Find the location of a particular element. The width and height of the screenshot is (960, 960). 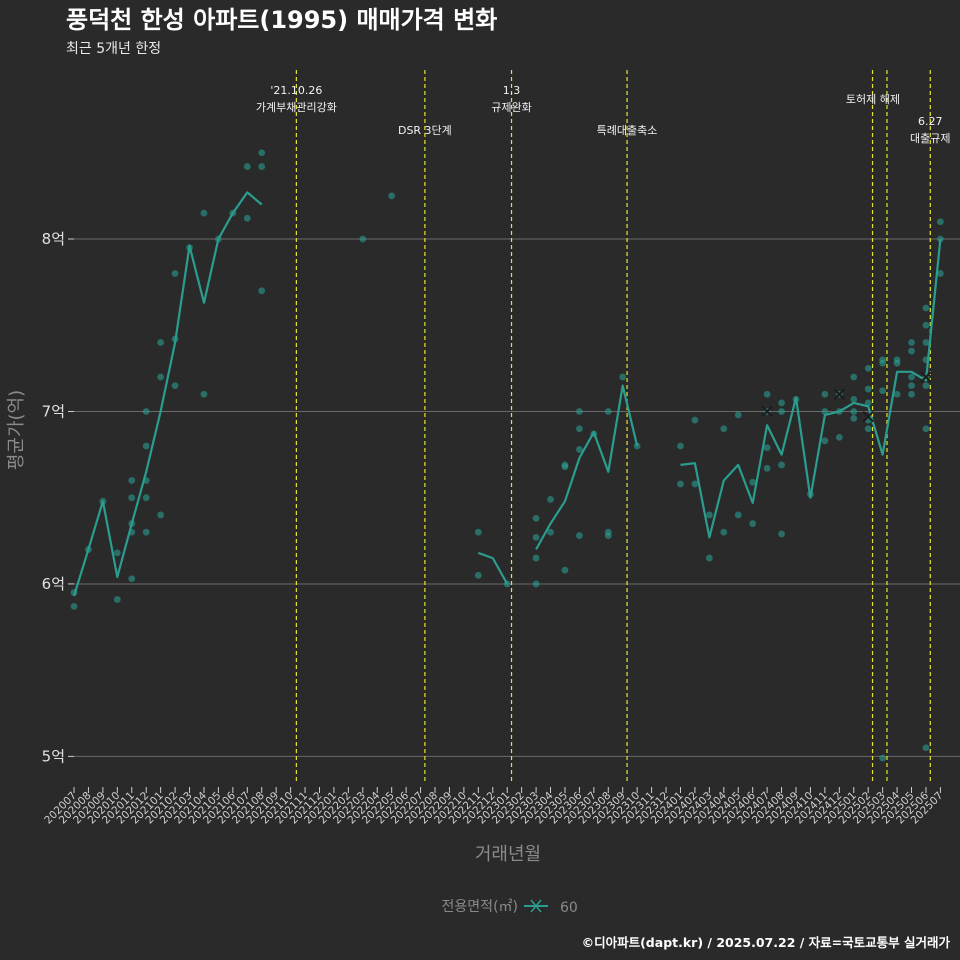

annotation-label: 가계부채관리강화 is located at coordinates (296, 107).